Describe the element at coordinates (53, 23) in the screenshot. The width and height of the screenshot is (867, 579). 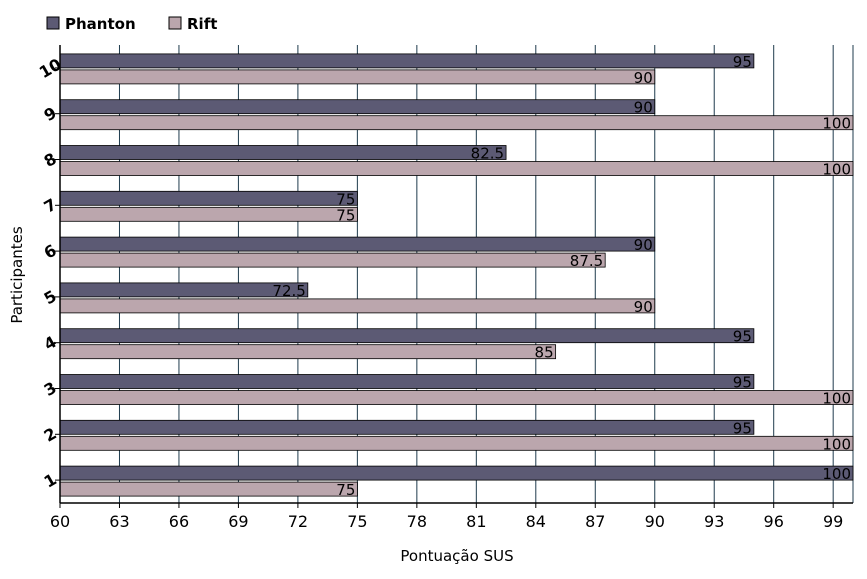
I see `legend-swatch-phanton` at that location.